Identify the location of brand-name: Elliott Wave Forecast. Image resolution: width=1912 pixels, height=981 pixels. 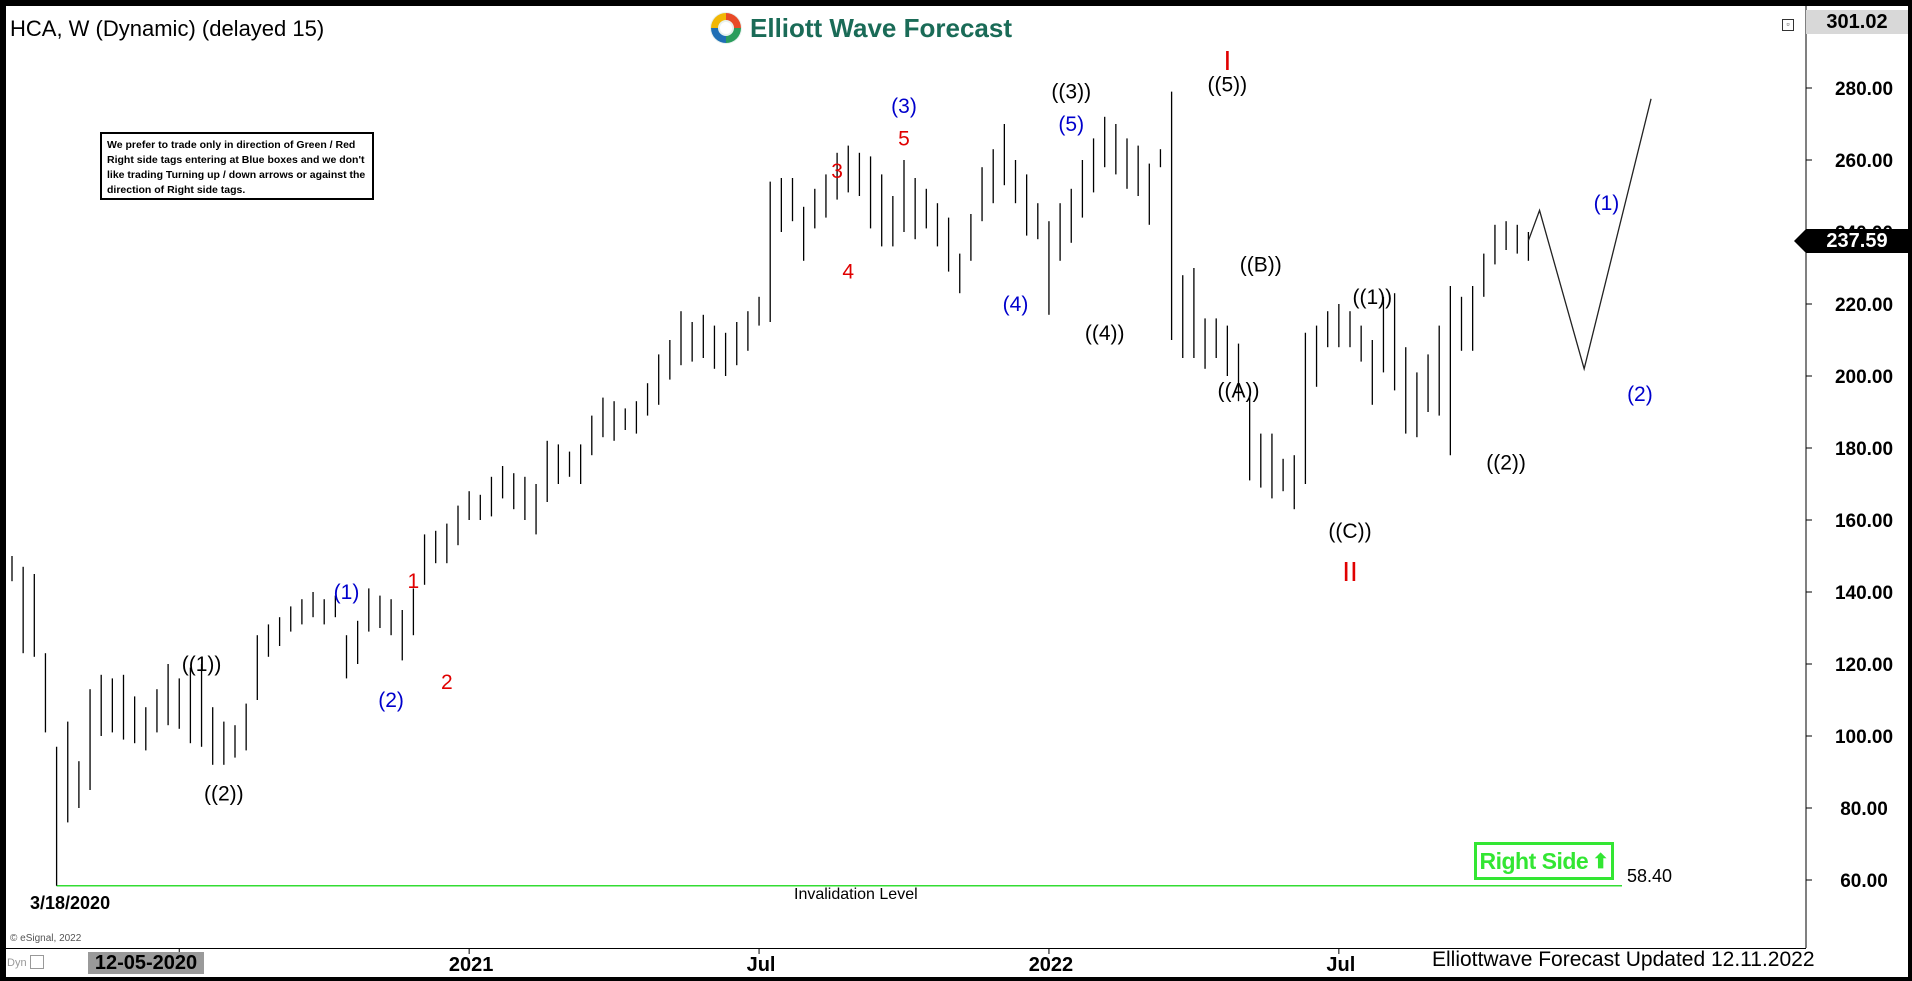
(881, 27).